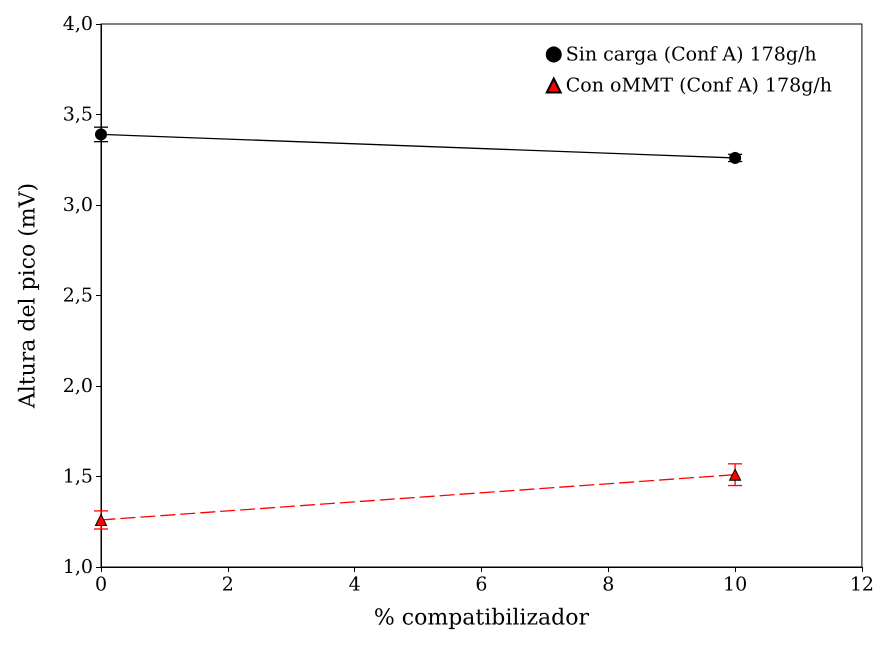  What do you see at coordinates (101, 585) in the screenshot?
I see `x-tick-label: 0` at bounding box center [101, 585].